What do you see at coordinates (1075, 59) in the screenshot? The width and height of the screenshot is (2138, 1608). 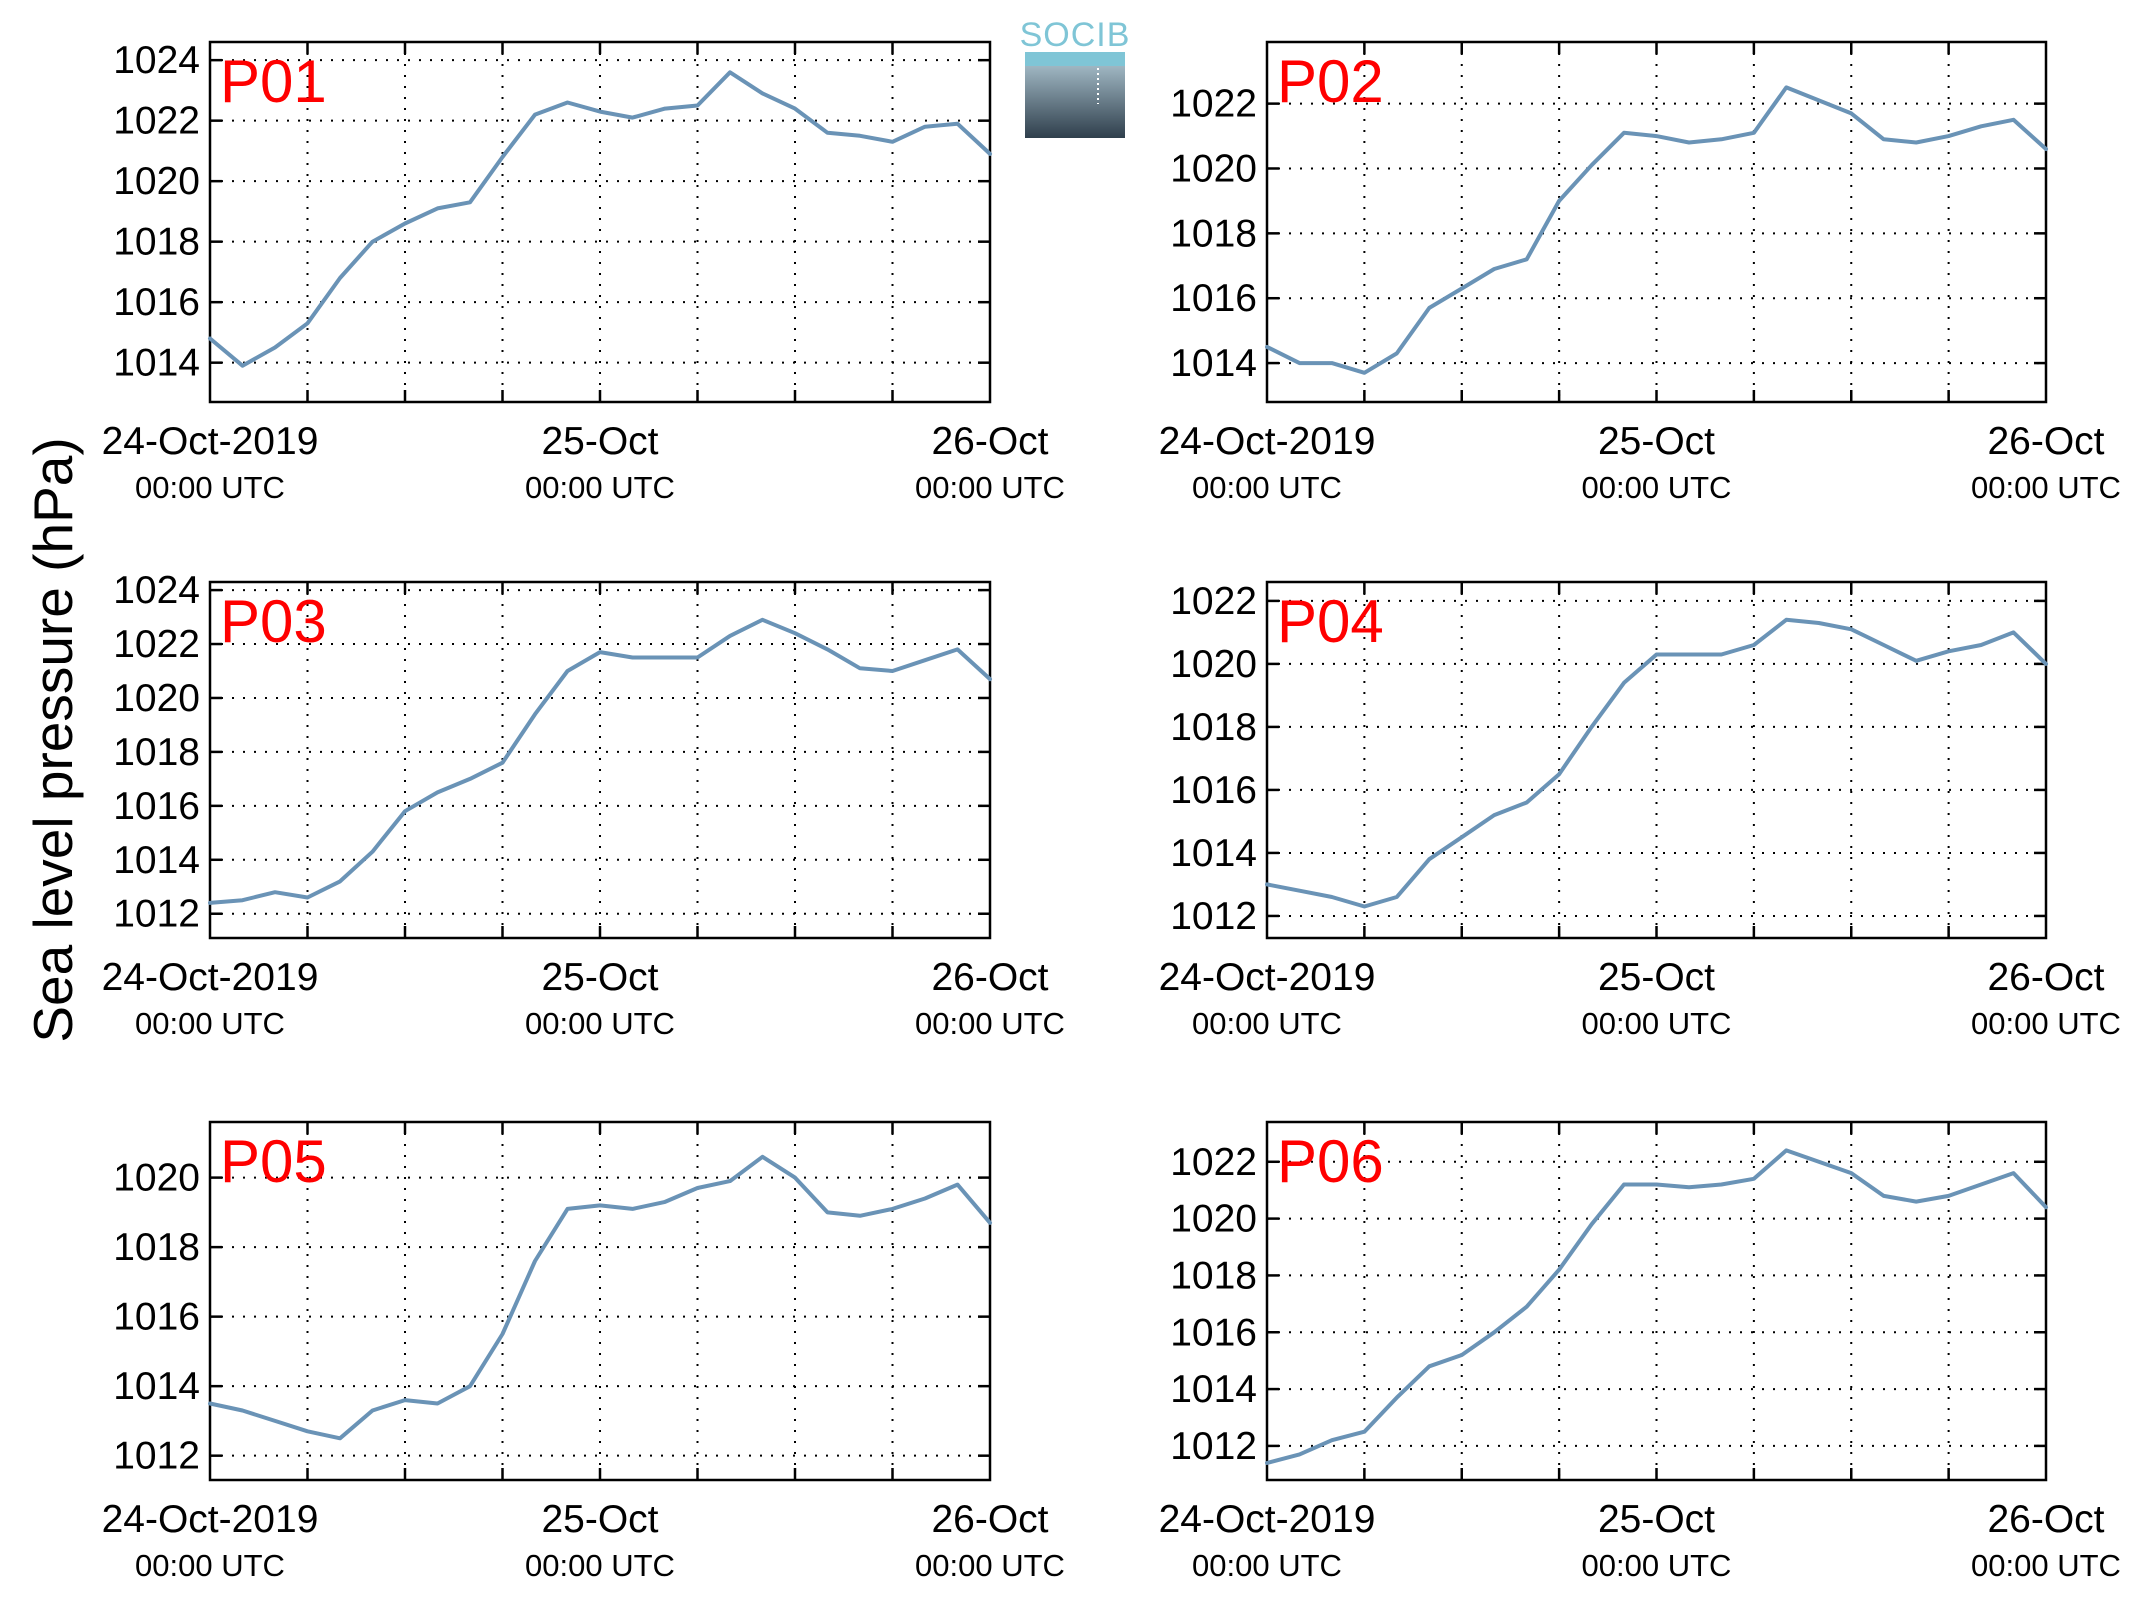 I see `logo-band` at bounding box center [1075, 59].